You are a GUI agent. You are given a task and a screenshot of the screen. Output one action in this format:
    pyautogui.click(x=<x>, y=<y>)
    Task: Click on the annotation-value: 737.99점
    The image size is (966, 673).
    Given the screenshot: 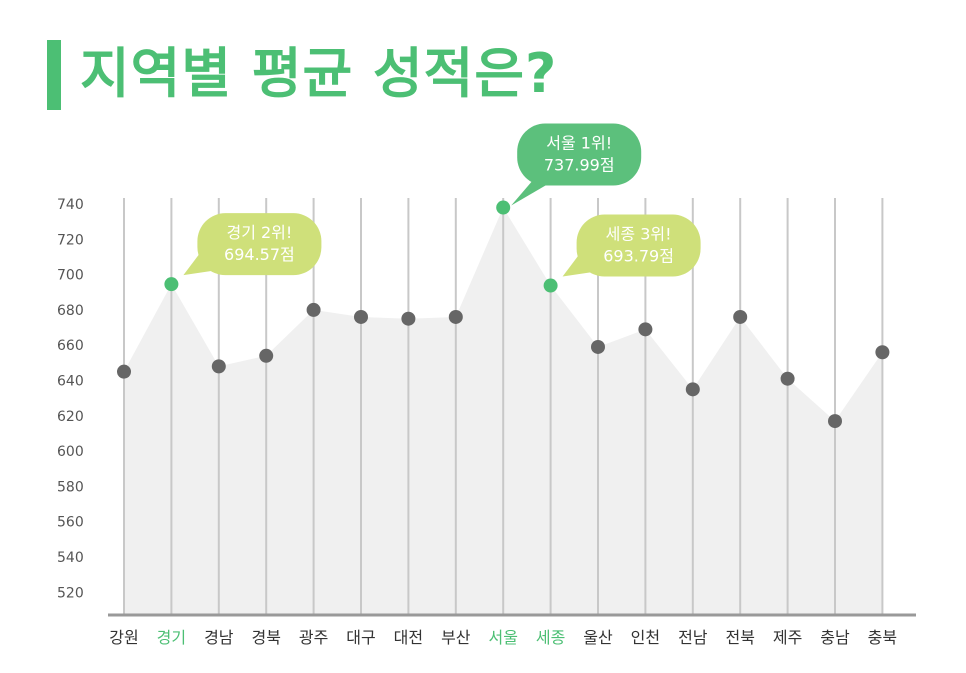 What is the action you would take?
    pyautogui.click(x=579, y=165)
    